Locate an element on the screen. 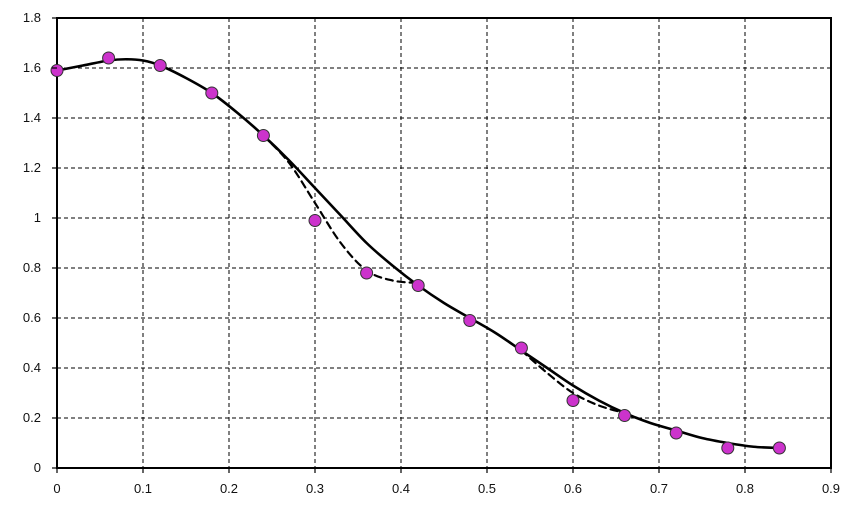  y-tick-label: 0.6 is located at coordinates (32, 317).